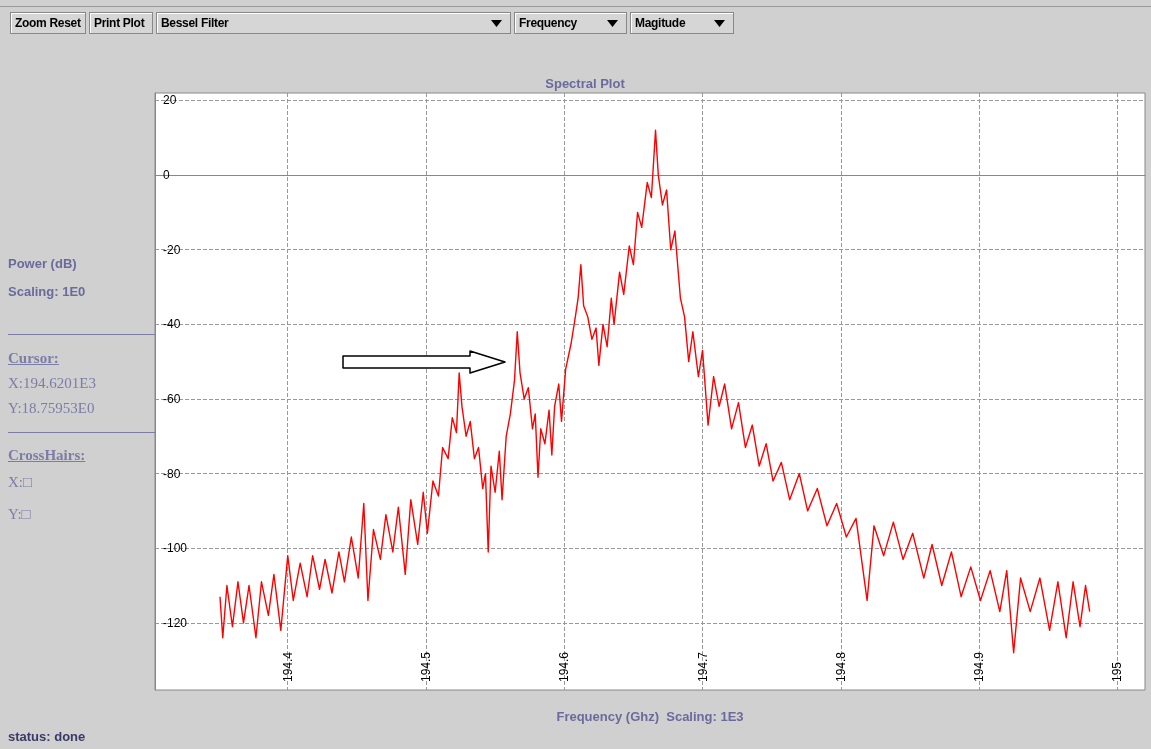  What do you see at coordinates (175, 548) in the screenshot?
I see `y-tick-label: -100` at bounding box center [175, 548].